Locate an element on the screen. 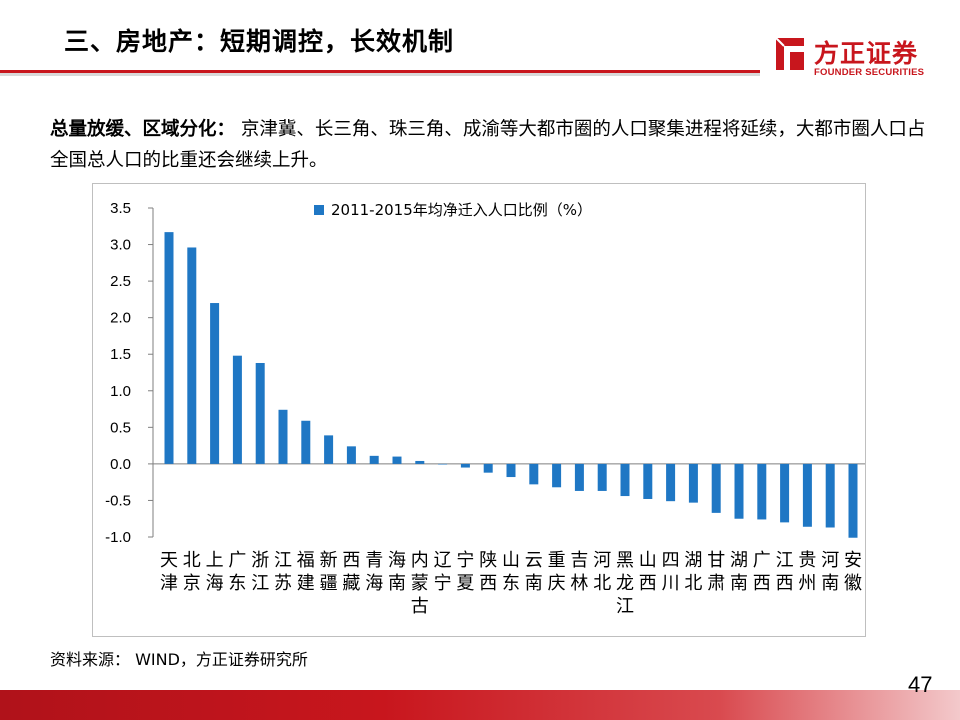 The height and width of the screenshot is (720, 960). category-label: 内 is located at coordinates (420, 560).